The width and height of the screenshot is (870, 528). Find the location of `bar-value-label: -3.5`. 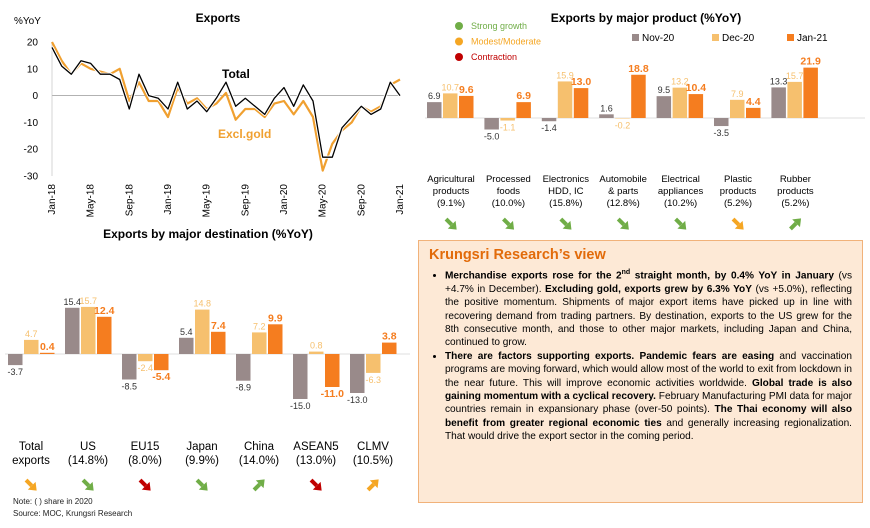

bar-value-label: -3.5 is located at coordinates (721, 133).